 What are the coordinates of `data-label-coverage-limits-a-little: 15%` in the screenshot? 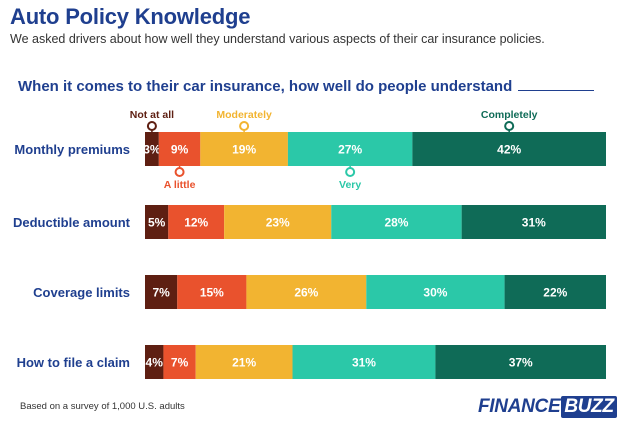 It's located at (212, 293).